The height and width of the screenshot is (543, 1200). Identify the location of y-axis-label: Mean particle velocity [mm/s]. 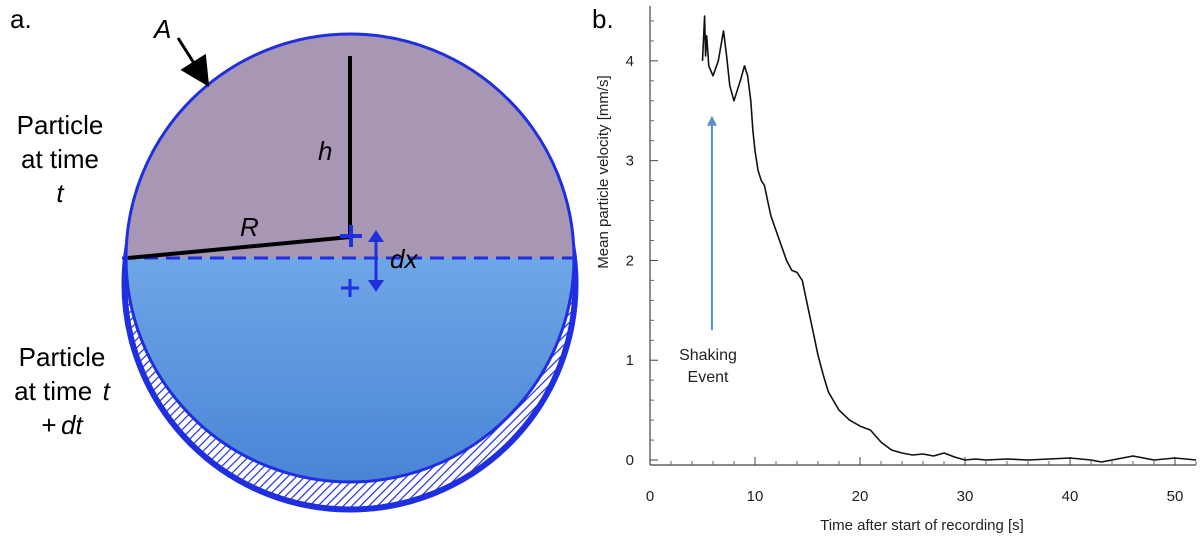
(603, 171).